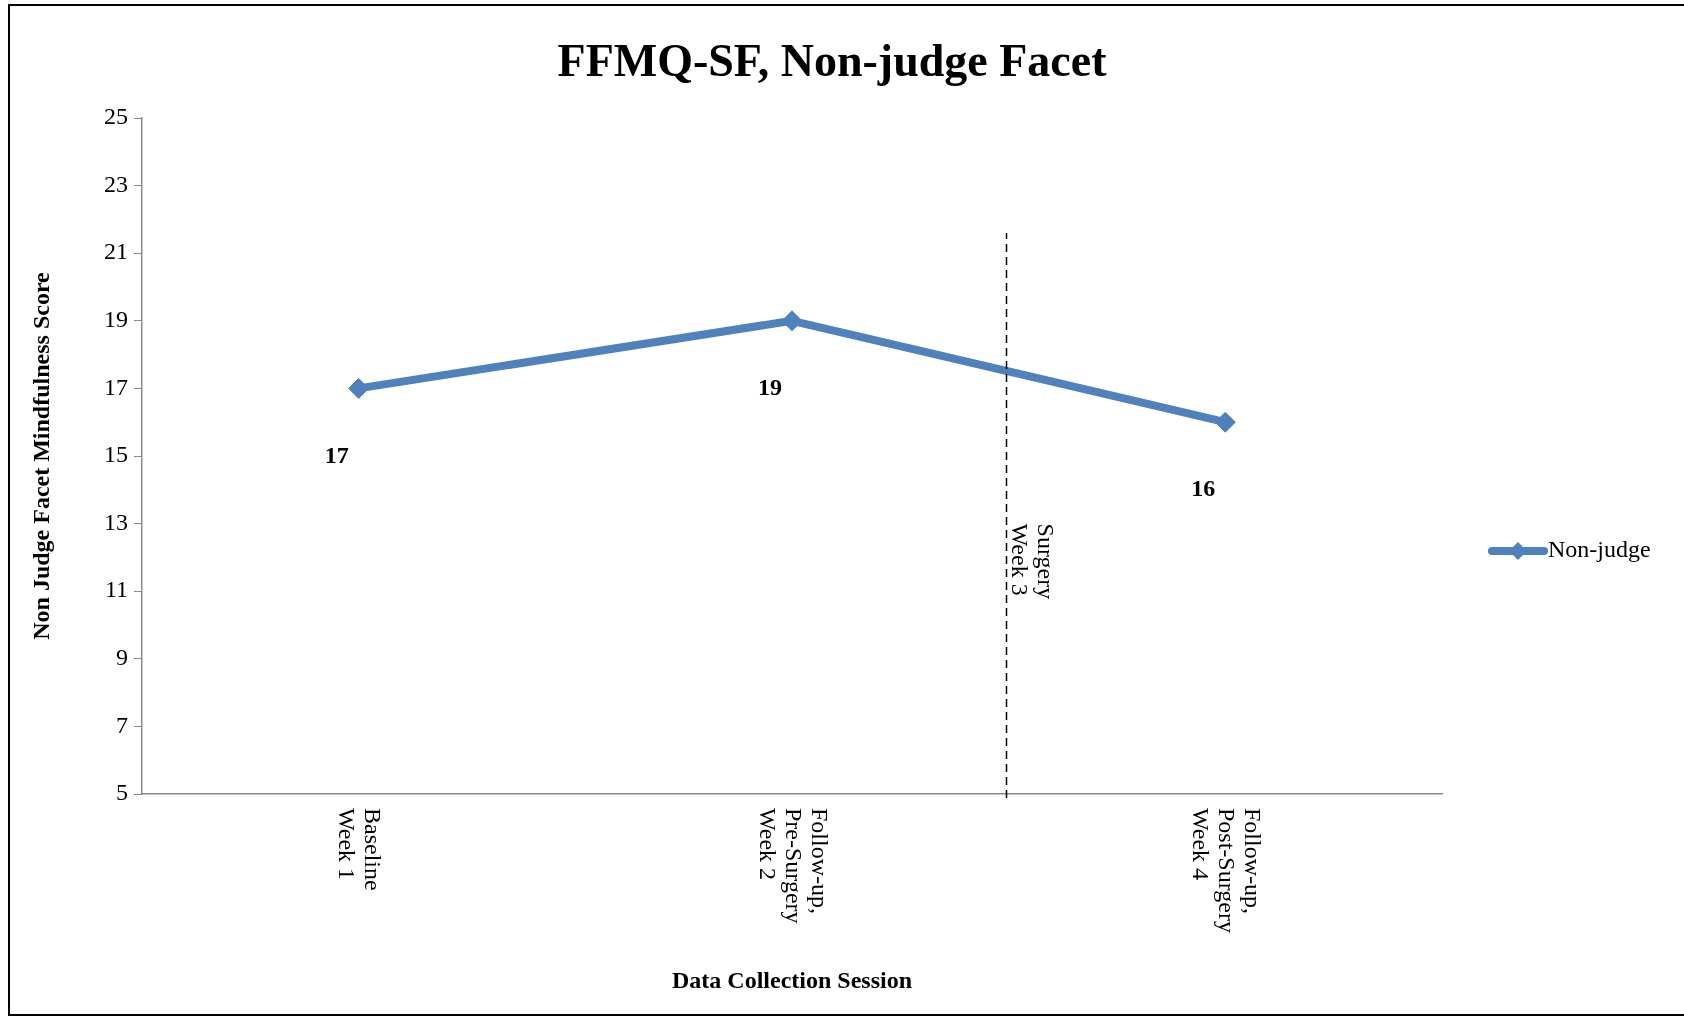 This screenshot has width=1684, height=1016. Describe the element at coordinates (116, 589) in the screenshot. I see `y-tick-label: 11` at that location.